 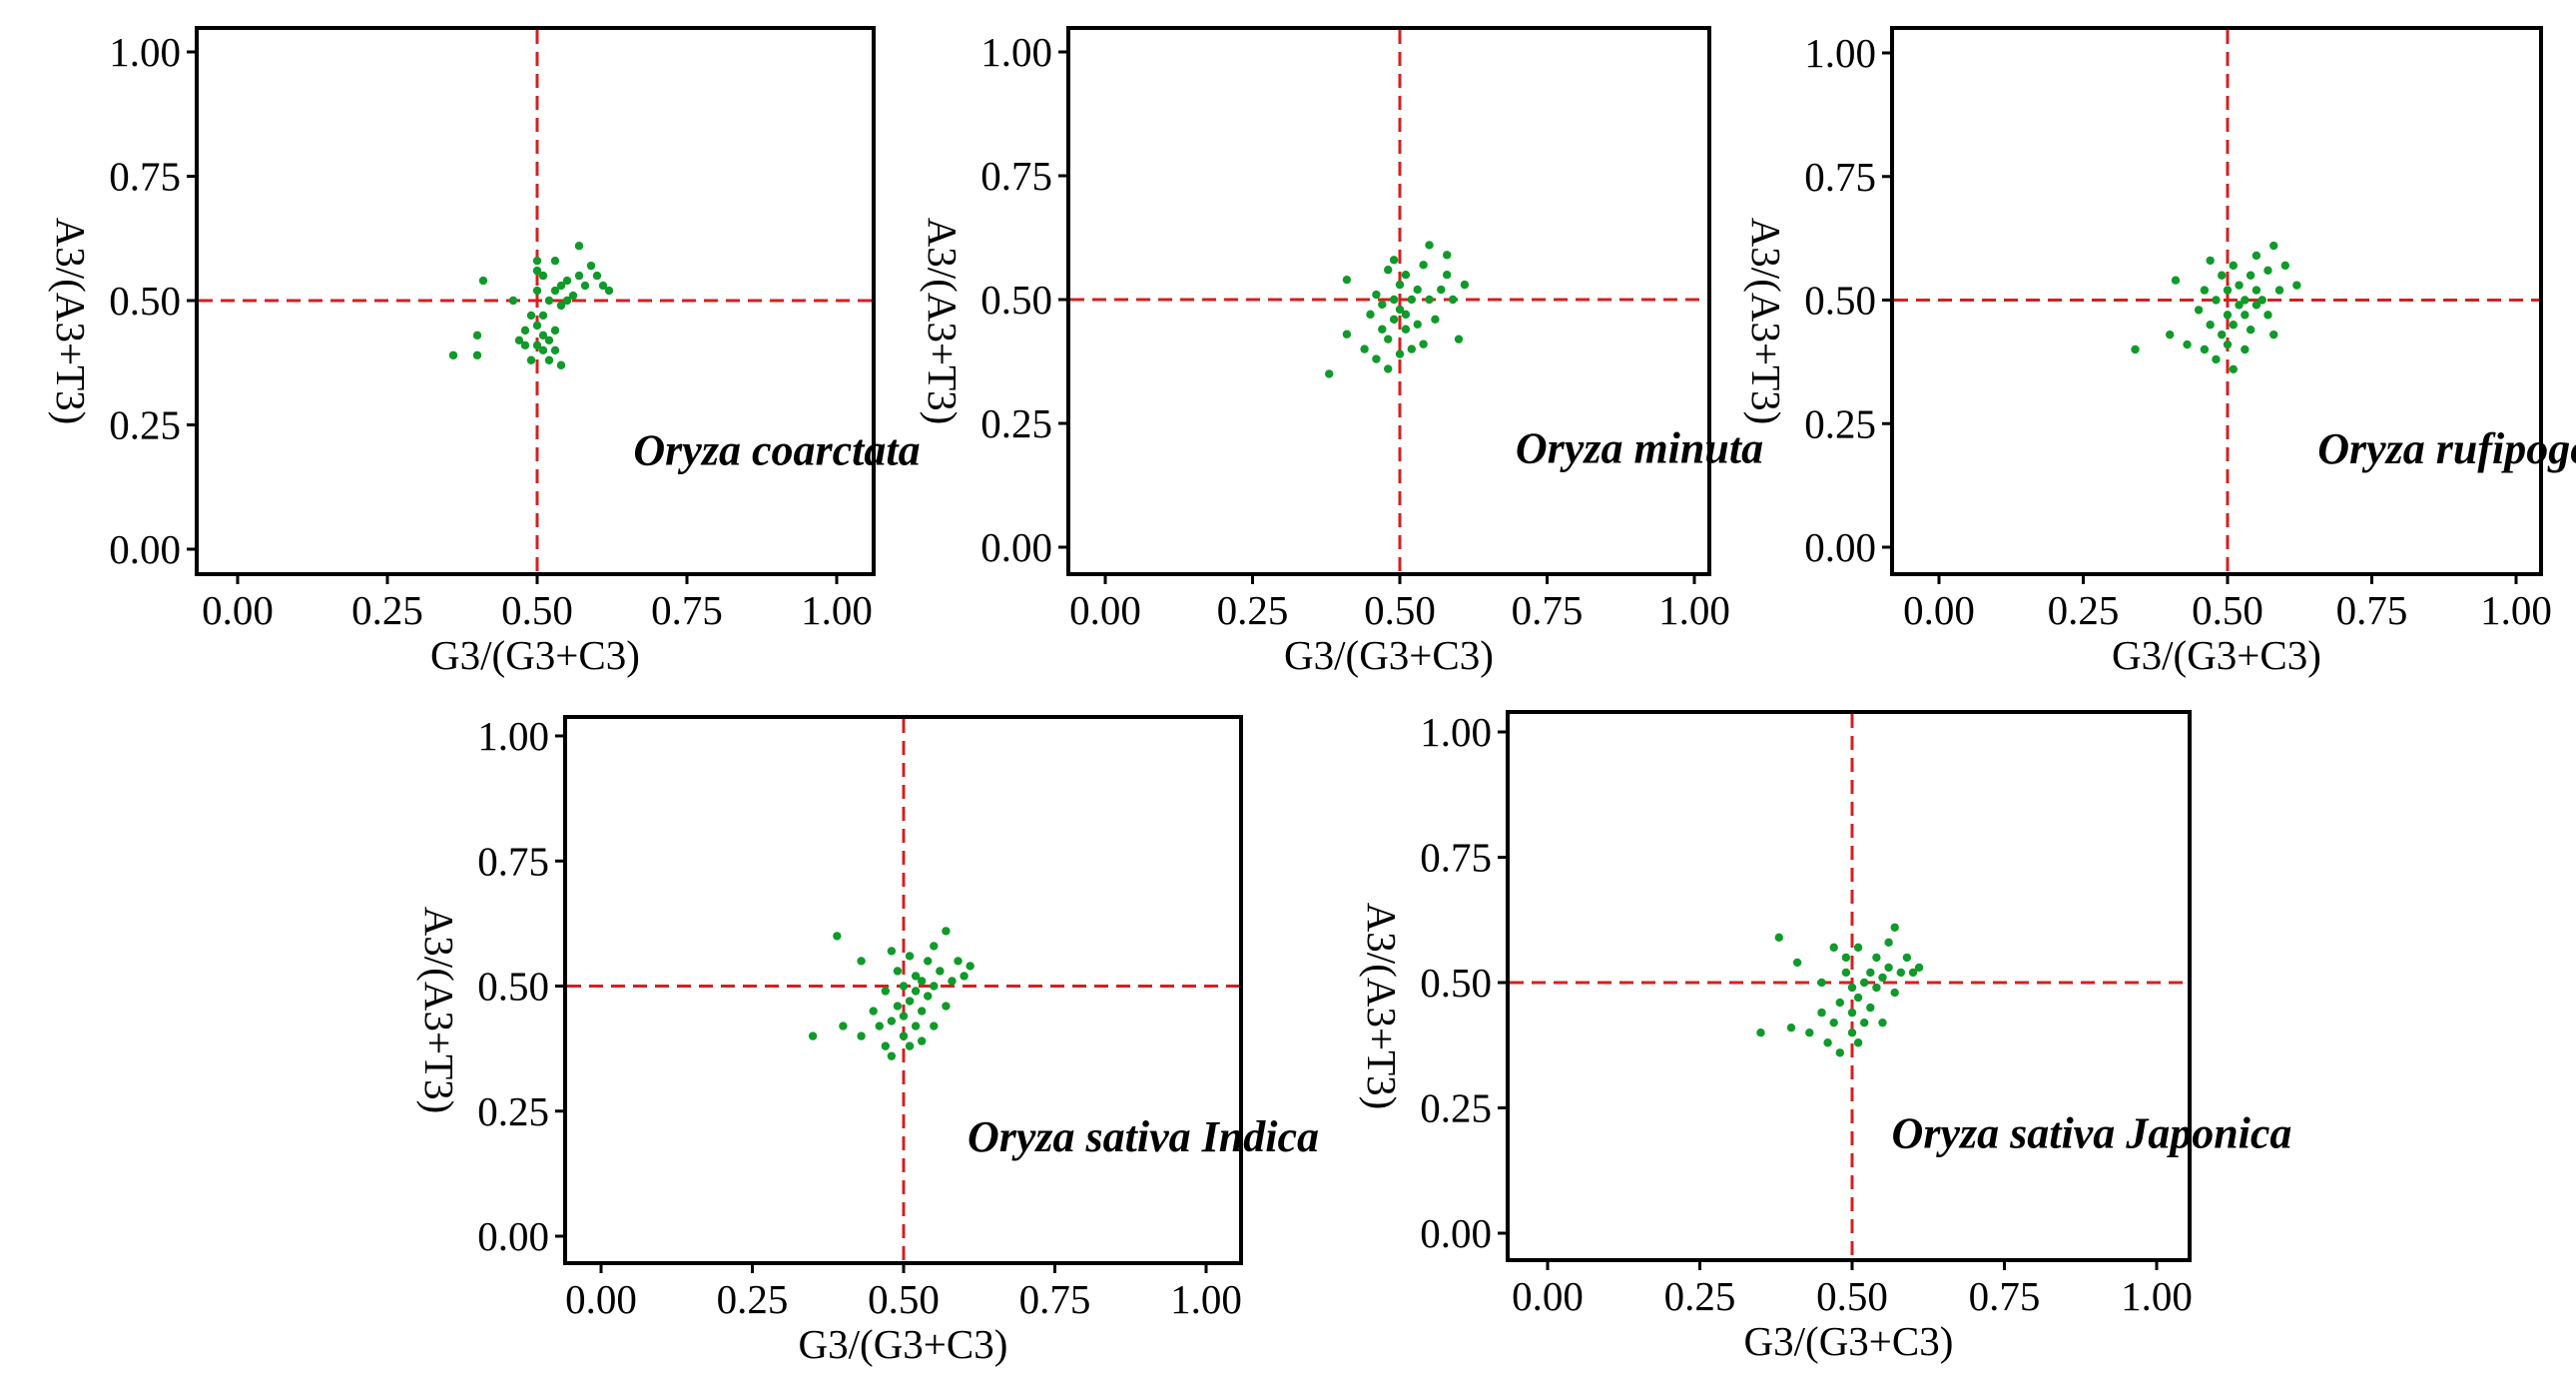 I want to click on x-tick-label: 0.50, so click(x=1400, y=610).